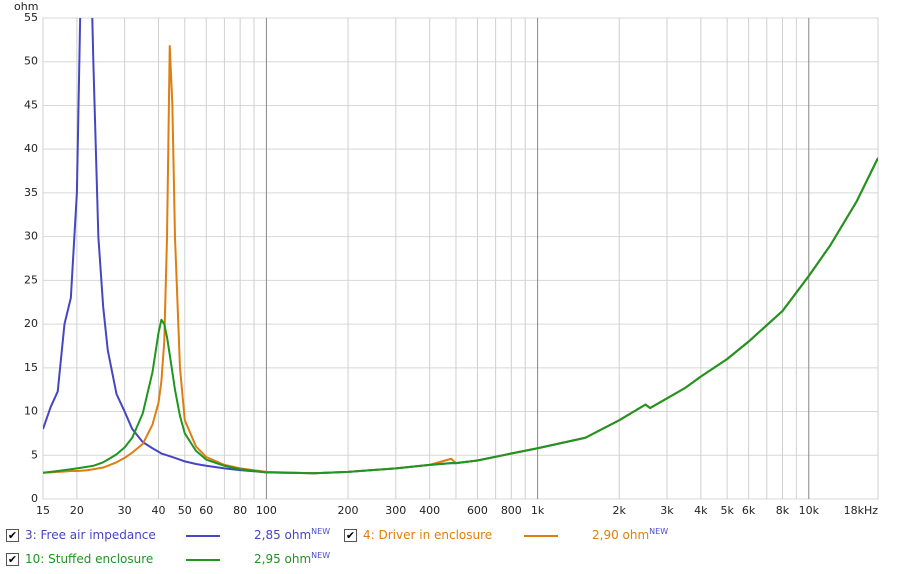 The width and height of the screenshot is (900, 574). I want to click on y-tick-label: 40, so click(31, 148).